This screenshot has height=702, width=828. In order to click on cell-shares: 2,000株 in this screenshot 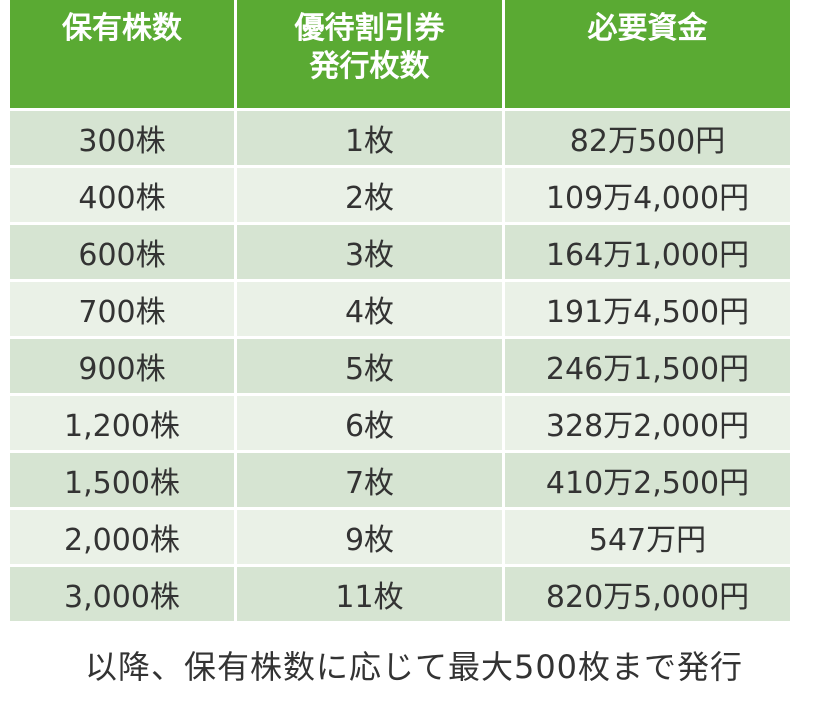, I will do `click(123, 538)`.